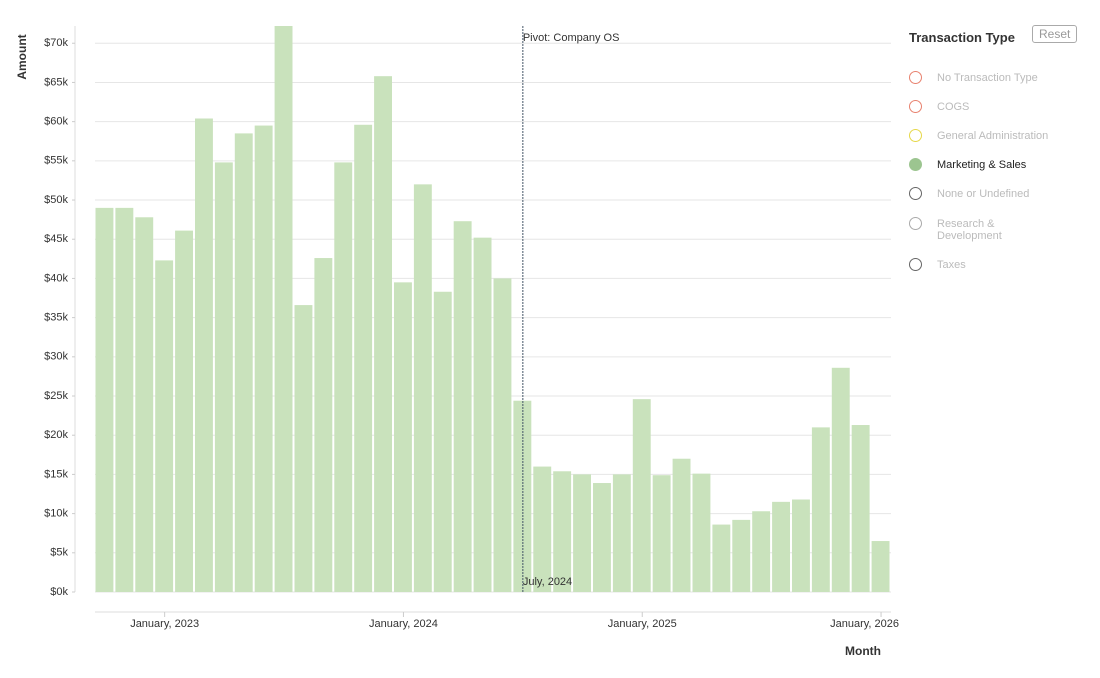  I want to click on y-tick-label: $20k, so click(56, 435).